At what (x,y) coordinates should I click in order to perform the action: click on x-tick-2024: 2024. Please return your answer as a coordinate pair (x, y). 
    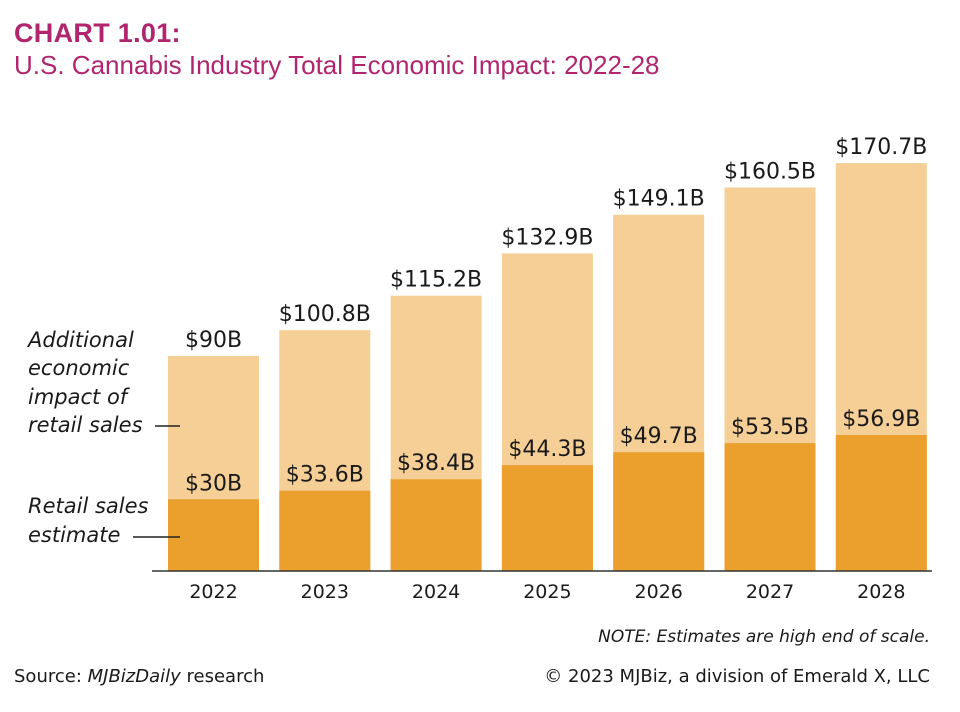
    Looking at the image, I should click on (436, 592).